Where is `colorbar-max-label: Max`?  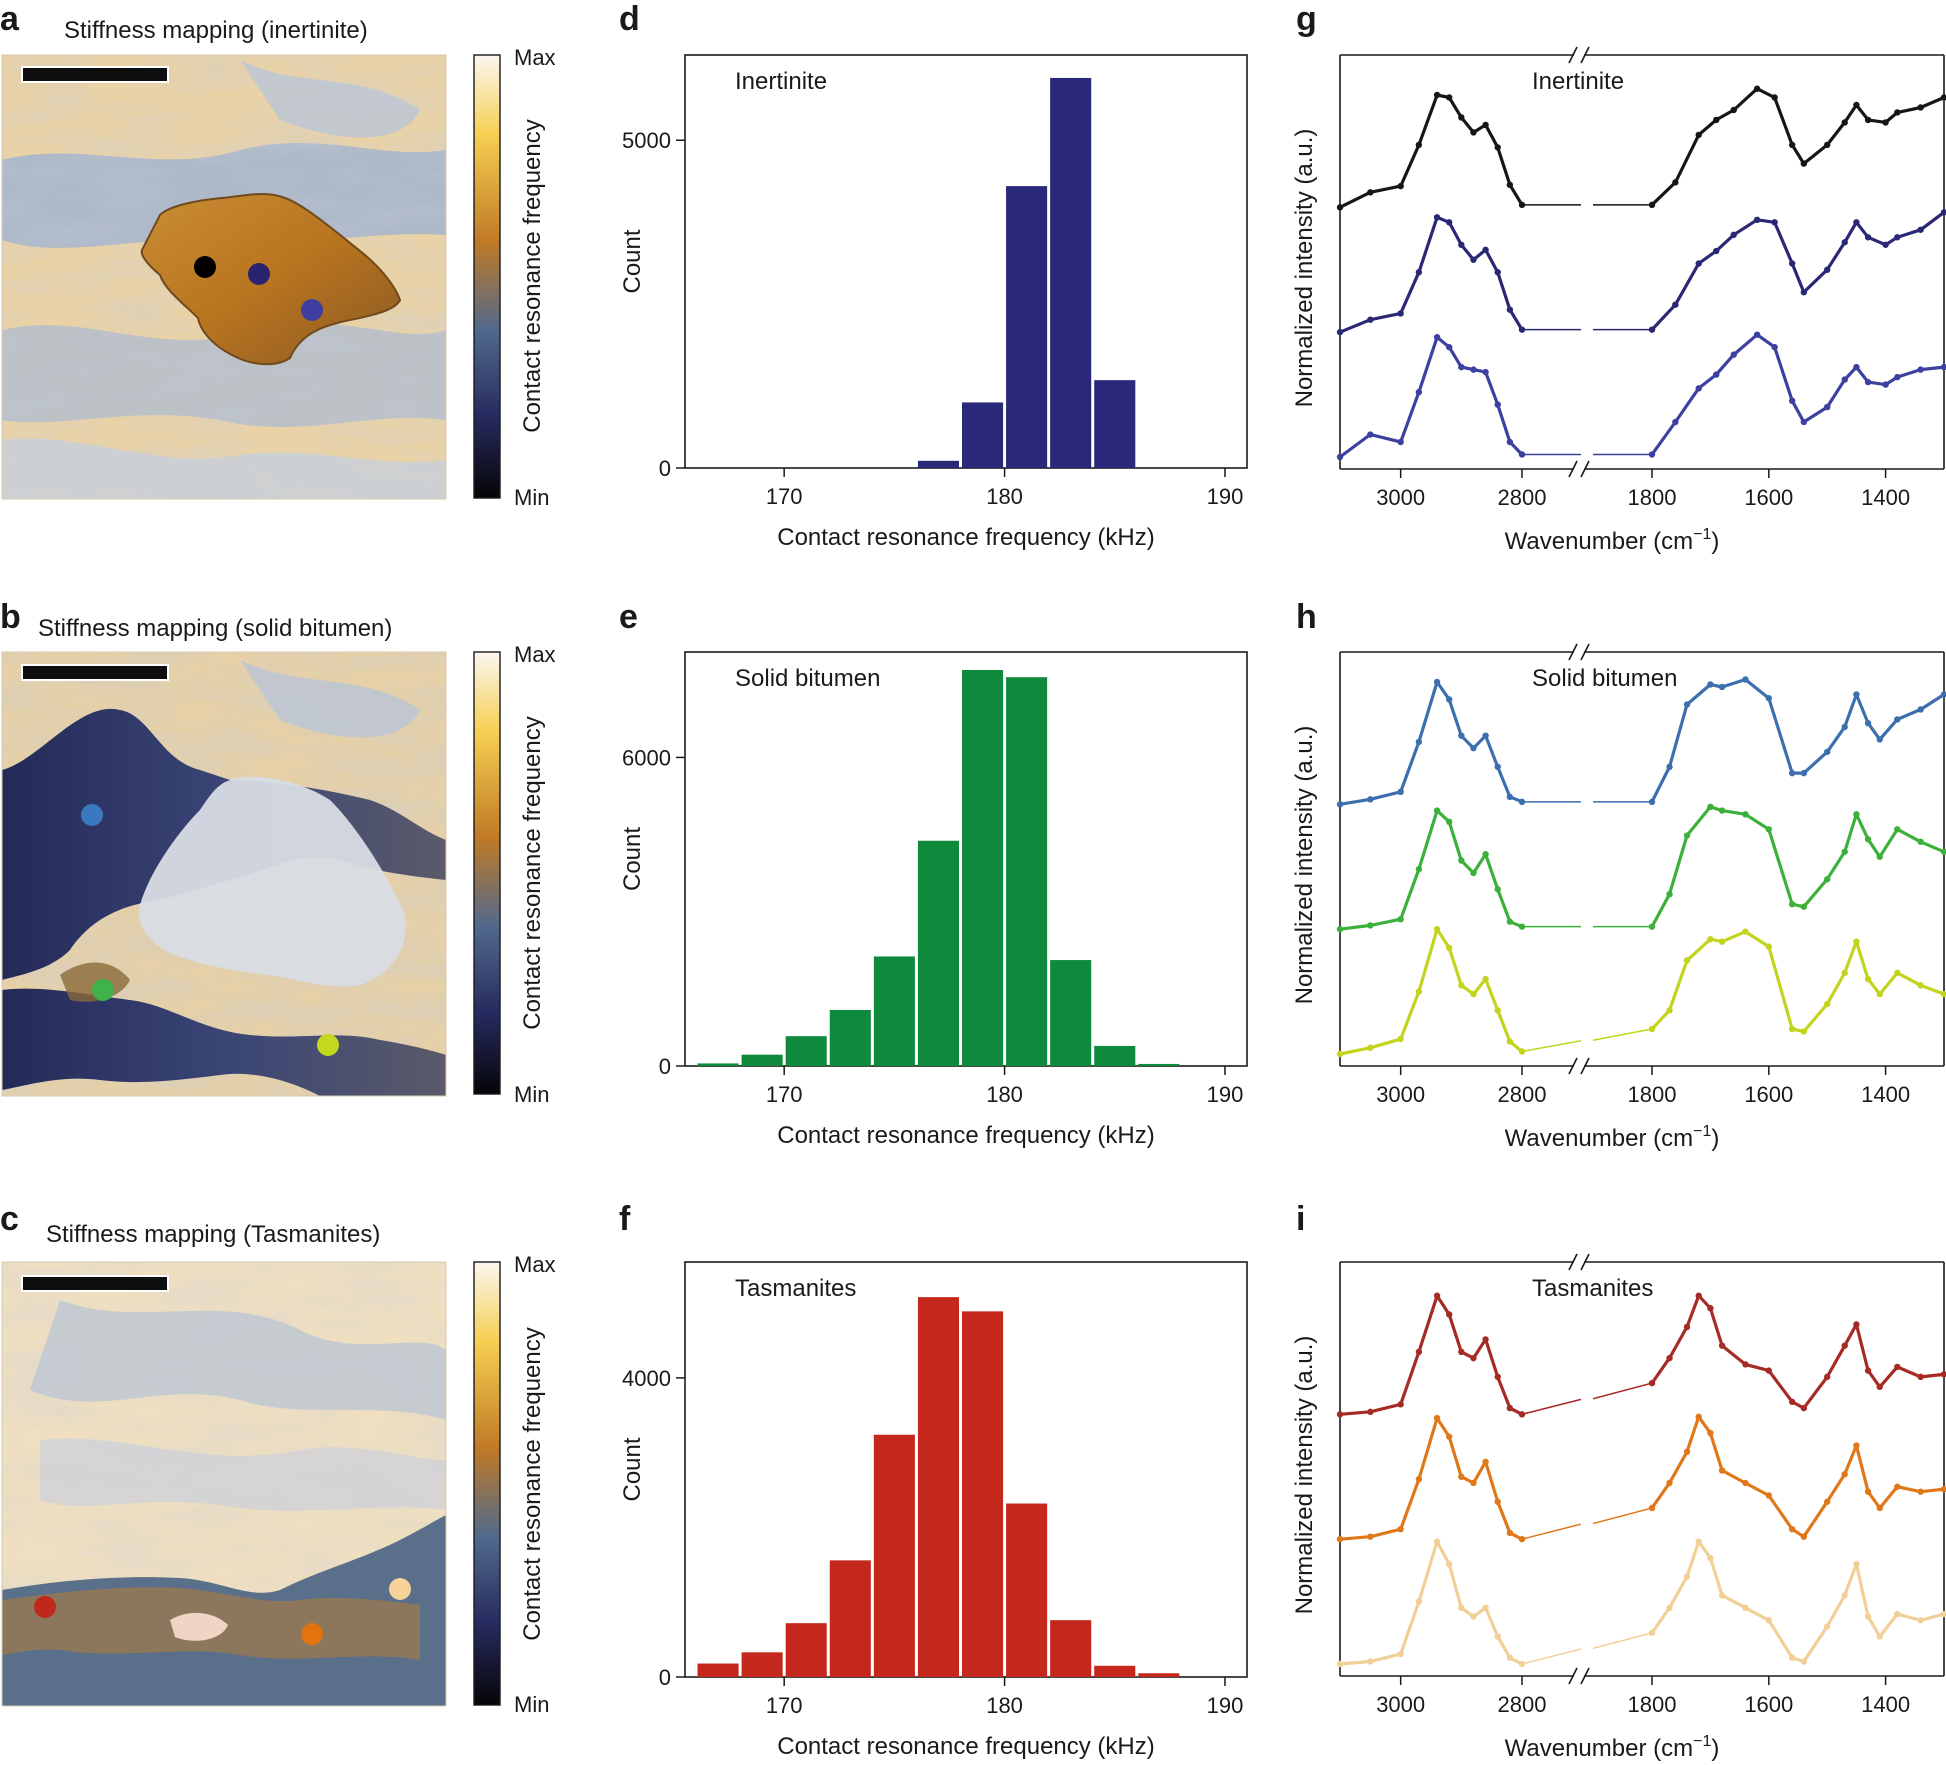
colorbar-max-label: Max is located at coordinates (535, 654).